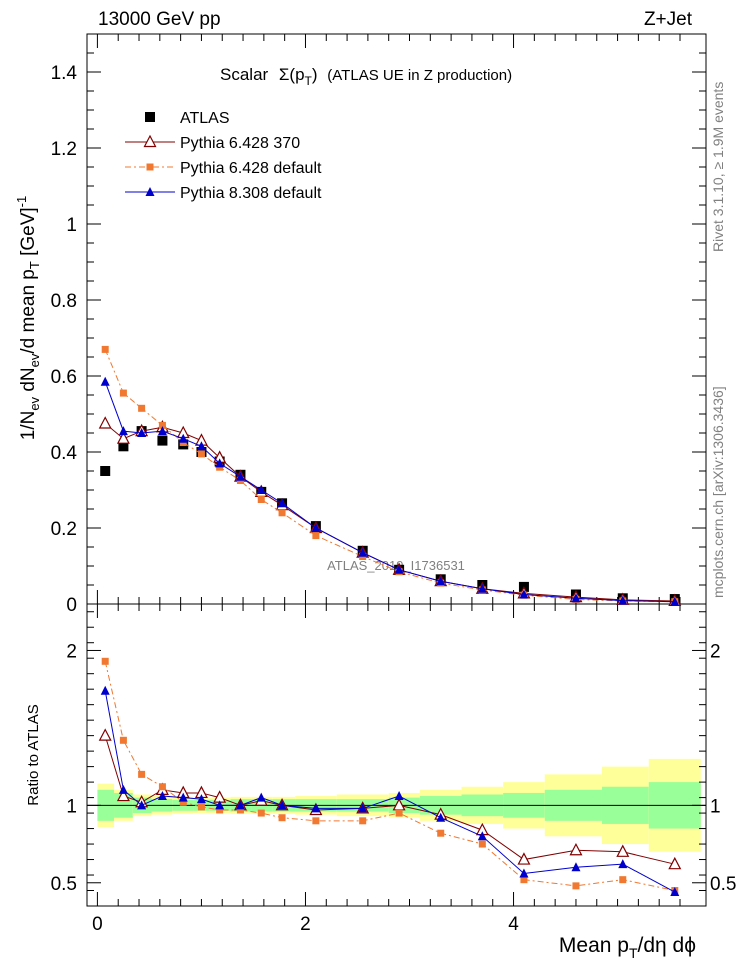 The height and width of the screenshot is (972, 746). What do you see at coordinates (64, 149) in the screenshot?
I see `main-ytick-label-6: 1.2` at bounding box center [64, 149].